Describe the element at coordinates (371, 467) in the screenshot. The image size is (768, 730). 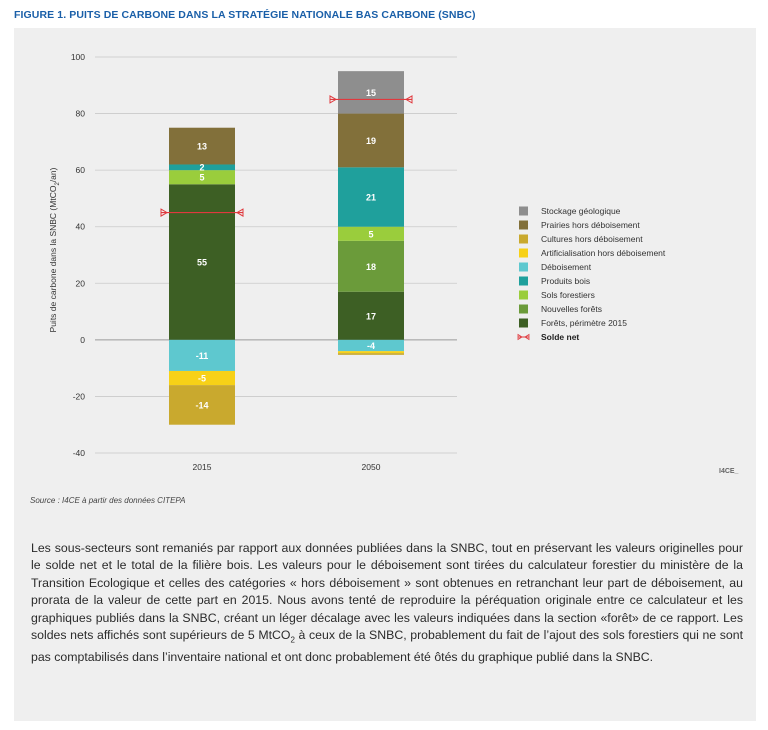
I see `x-tick-label: 2050` at that location.